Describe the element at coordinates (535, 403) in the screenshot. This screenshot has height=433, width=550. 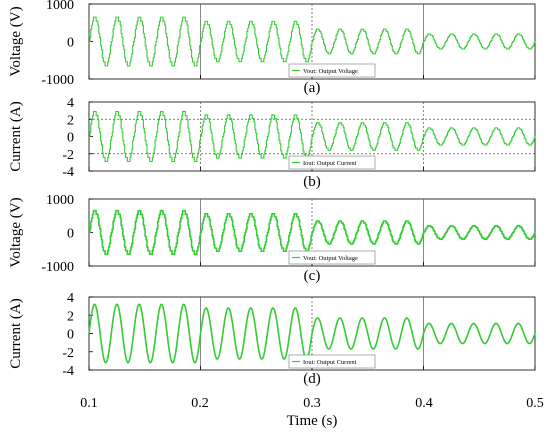
I see `x-tick-label-4: 0.5` at that location.